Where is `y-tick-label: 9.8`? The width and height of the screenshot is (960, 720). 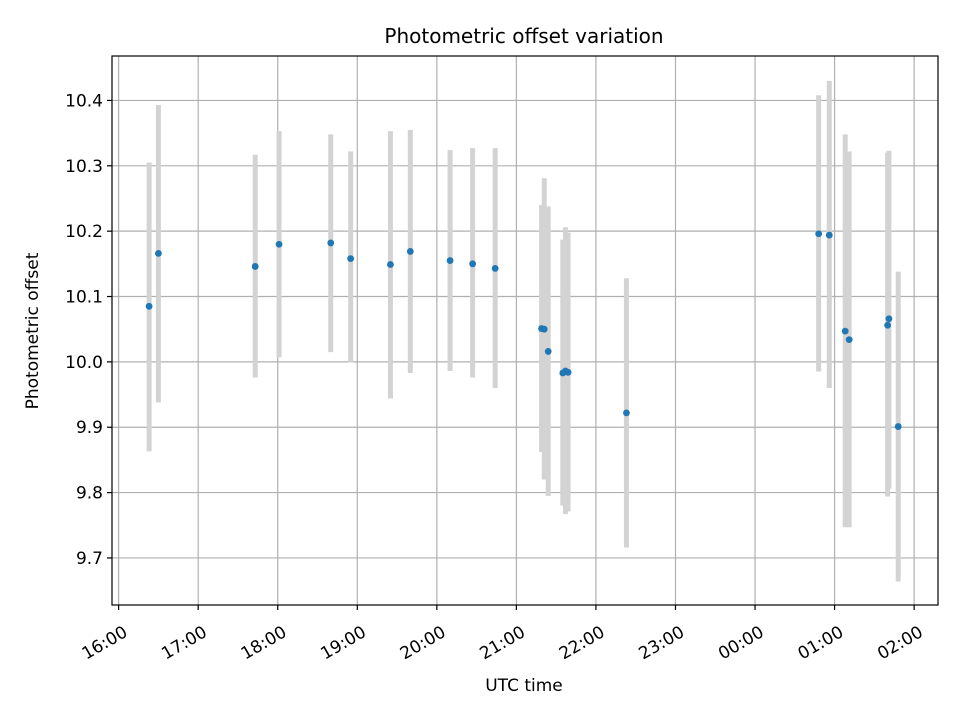 y-tick-label: 9.8 is located at coordinates (89, 494).